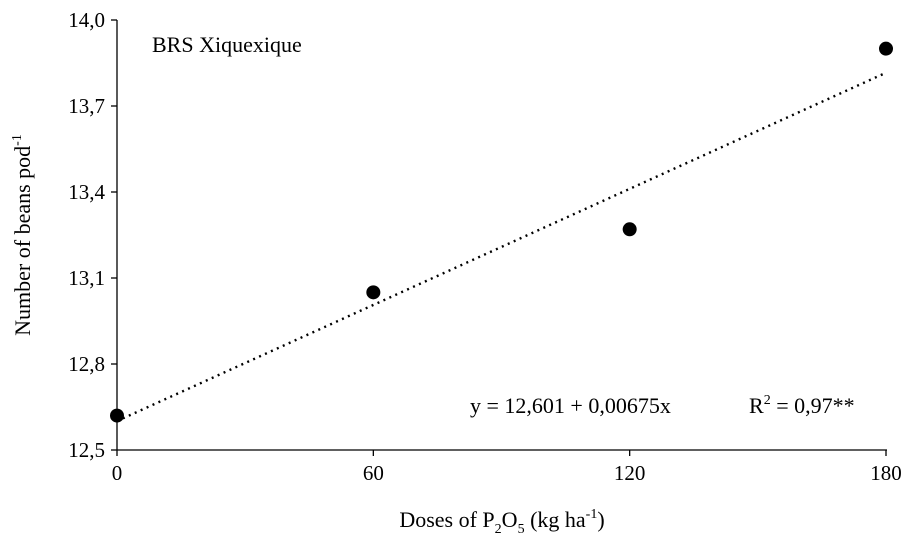  Describe the element at coordinates (630, 473) in the screenshot. I see `x-tick-label: 120` at that location.